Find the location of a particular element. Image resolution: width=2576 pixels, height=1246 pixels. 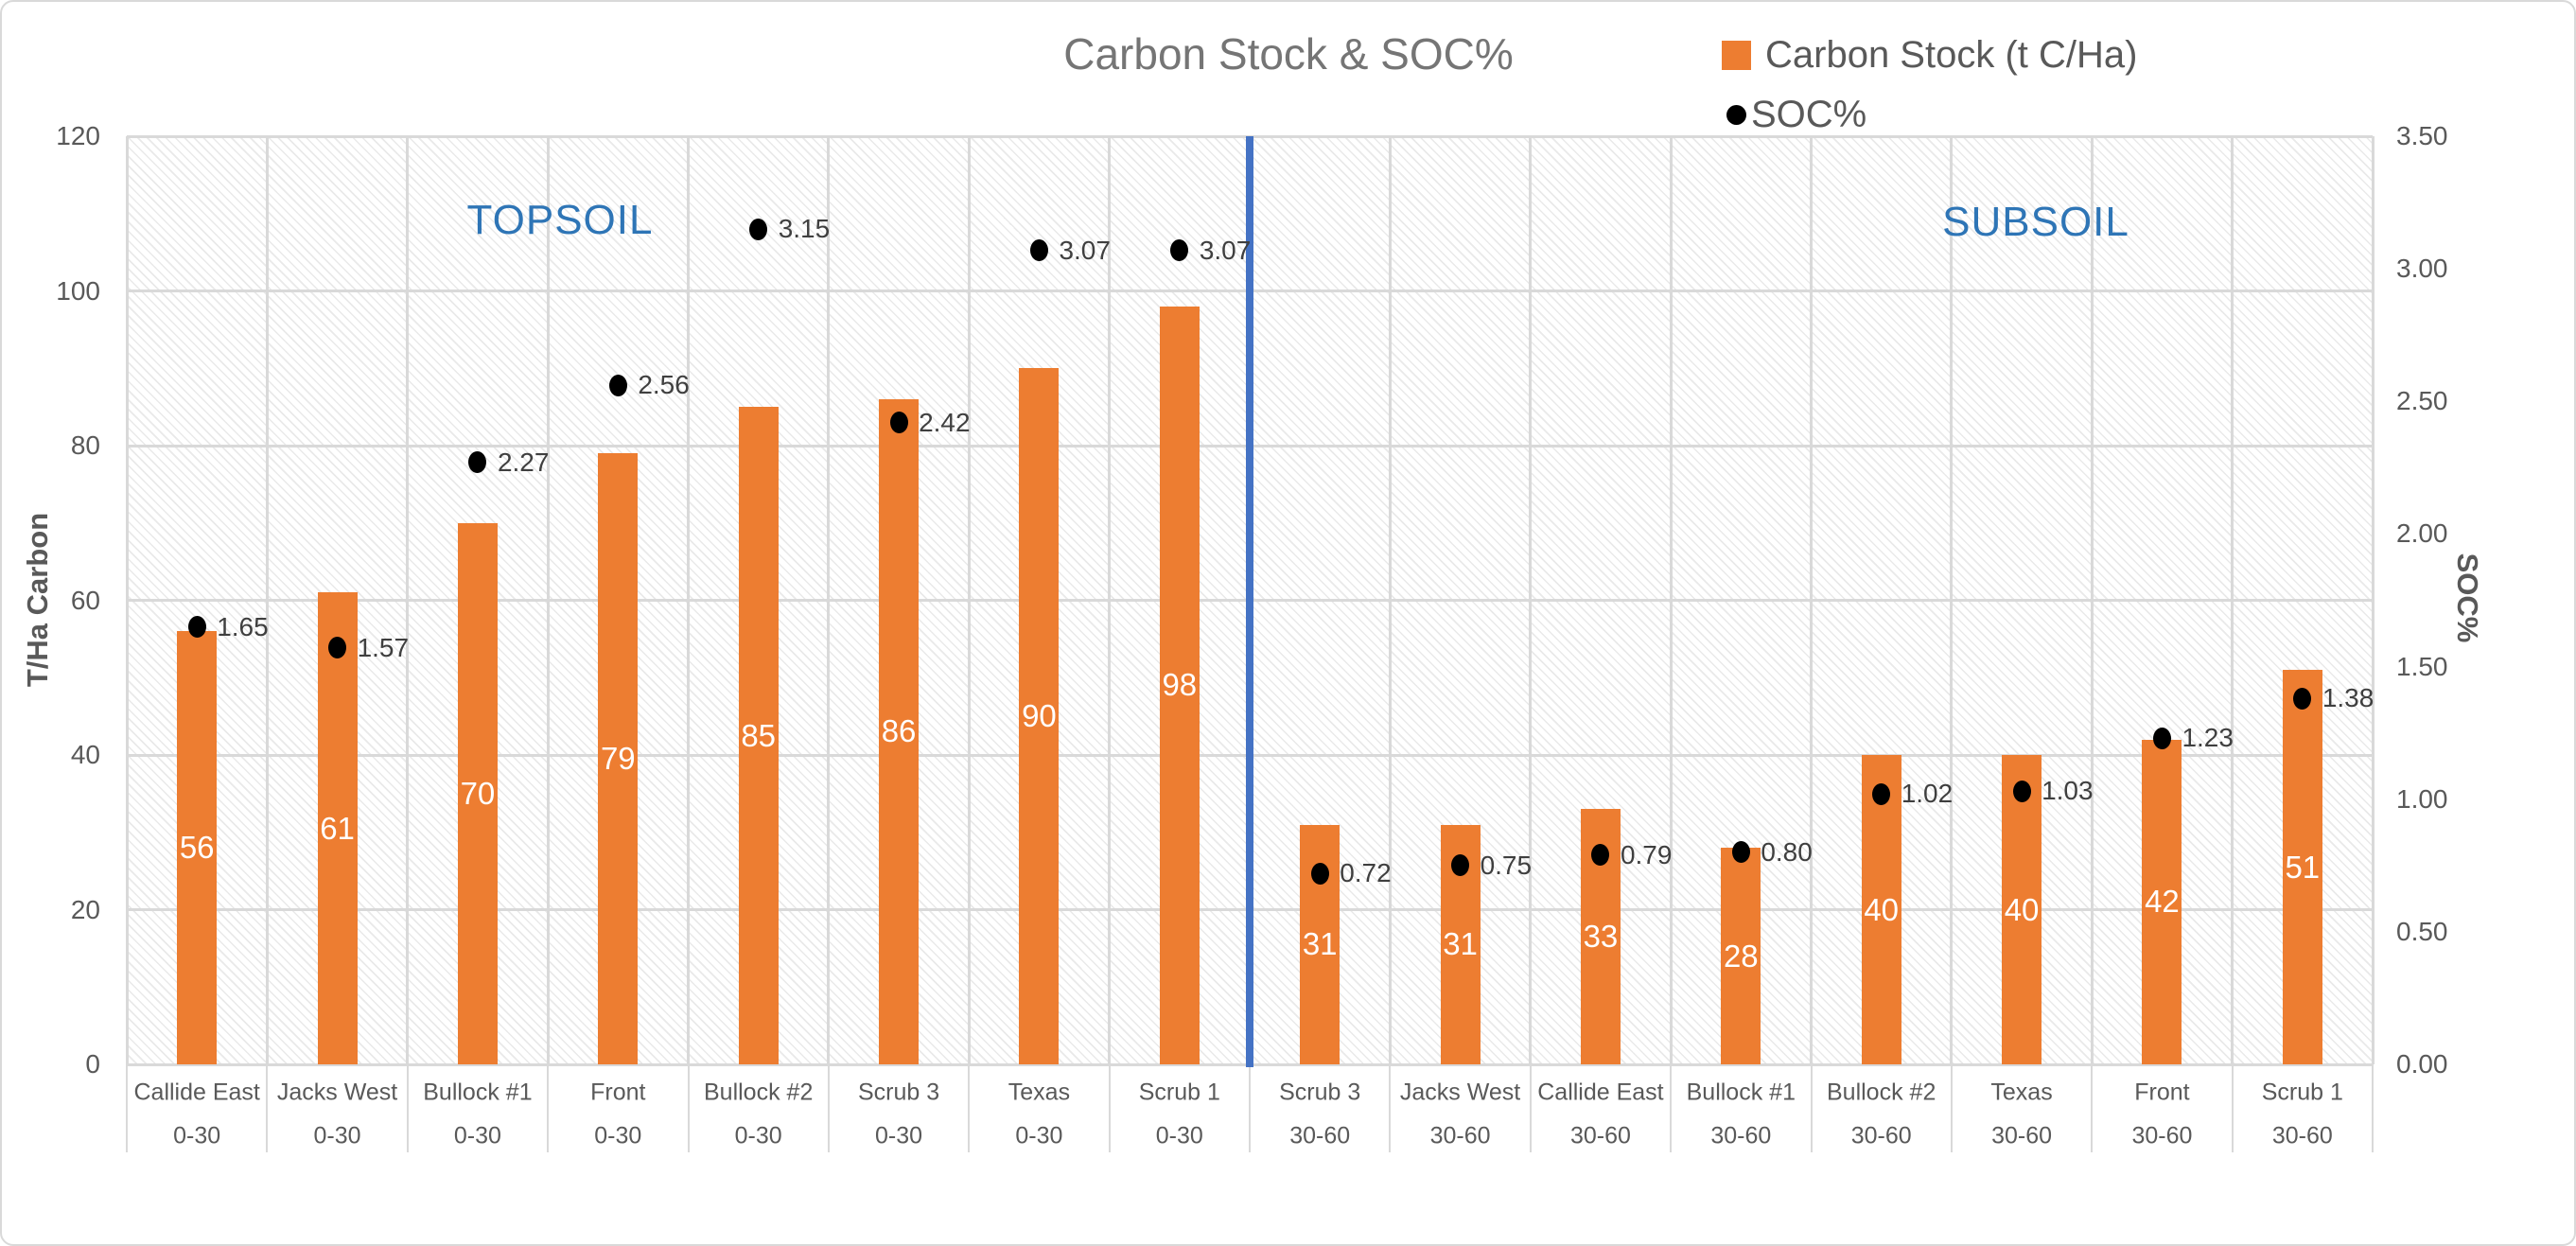

topsoil-subsoil-separator-line is located at coordinates (1250, 601).